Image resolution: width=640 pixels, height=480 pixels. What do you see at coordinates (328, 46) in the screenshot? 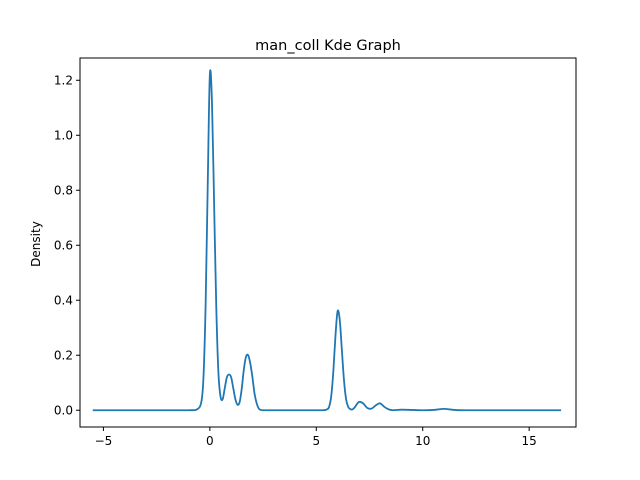
I see `chart-title: man_coll Kde Graph` at bounding box center [328, 46].